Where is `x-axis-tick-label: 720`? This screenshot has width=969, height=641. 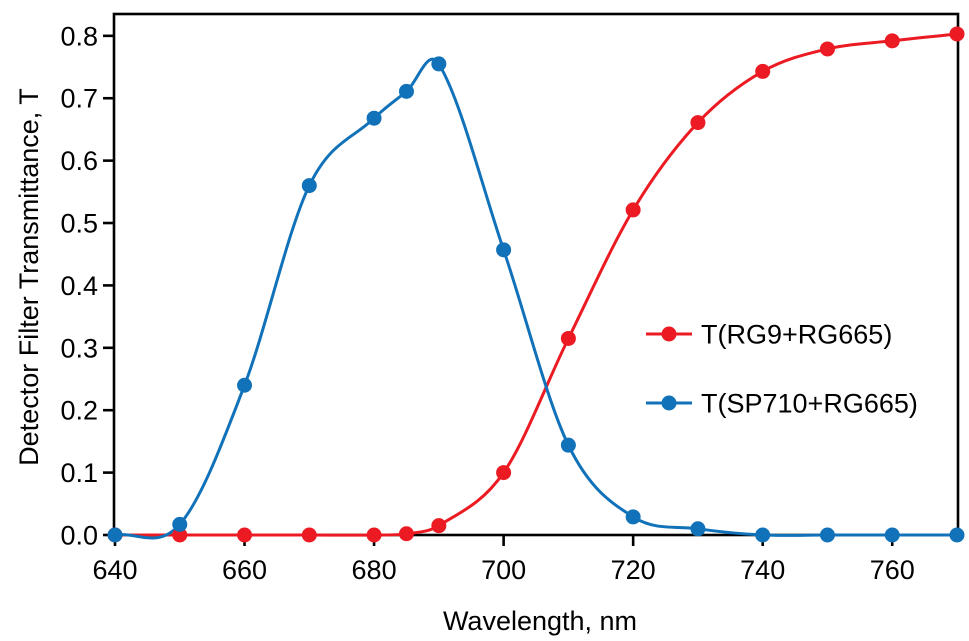 x-axis-tick-label: 720 is located at coordinates (633, 570).